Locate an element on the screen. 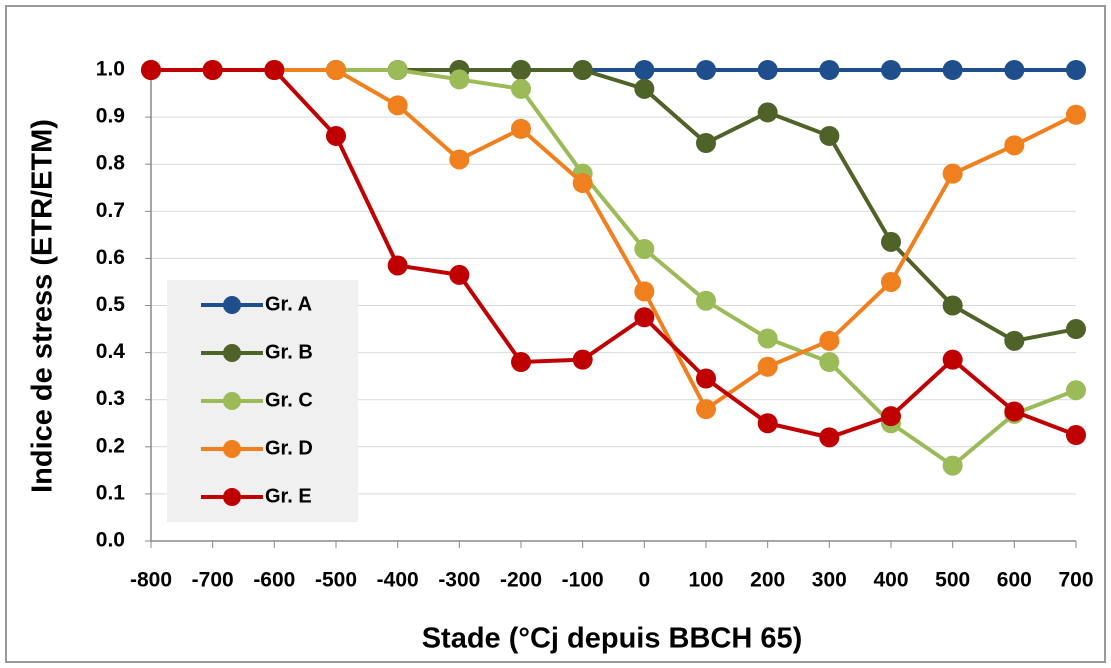 This screenshot has width=1111, height=668. y-tick-label: 0.5 is located at coordinates (111, 304).